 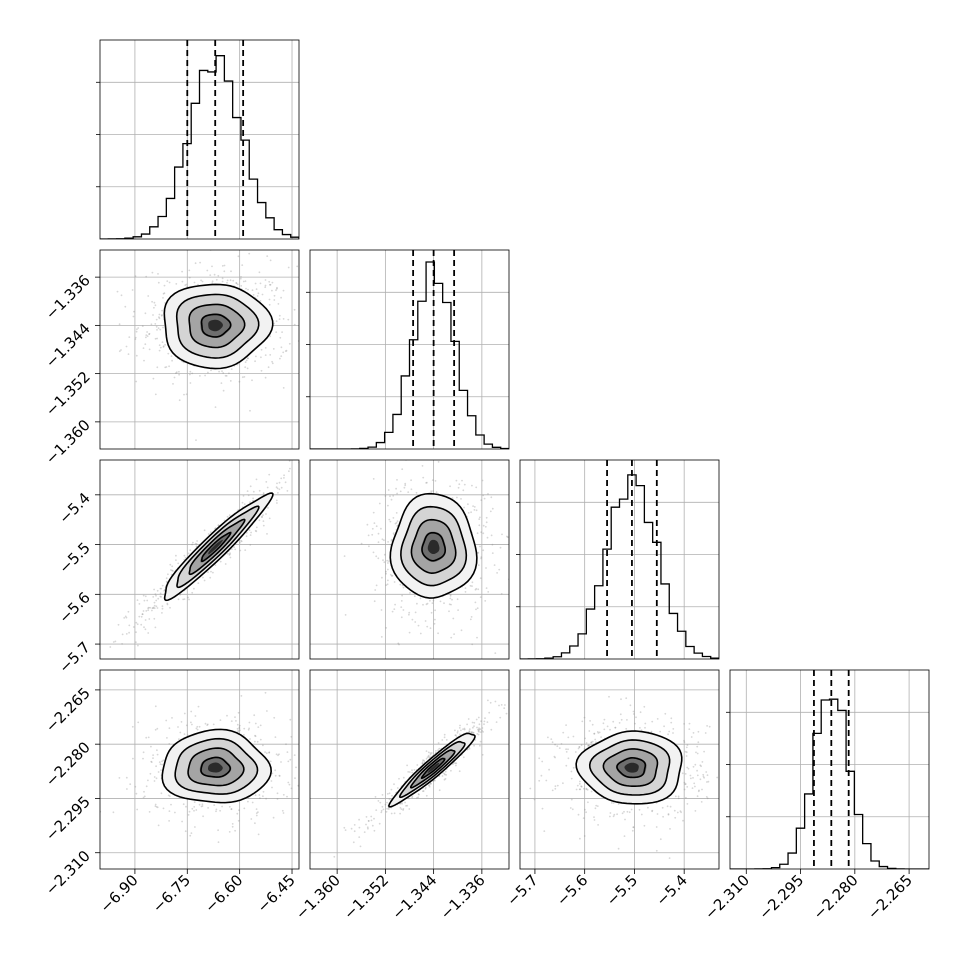 I want to click on xtick-label: −1.352, so click(x=366, y=897).